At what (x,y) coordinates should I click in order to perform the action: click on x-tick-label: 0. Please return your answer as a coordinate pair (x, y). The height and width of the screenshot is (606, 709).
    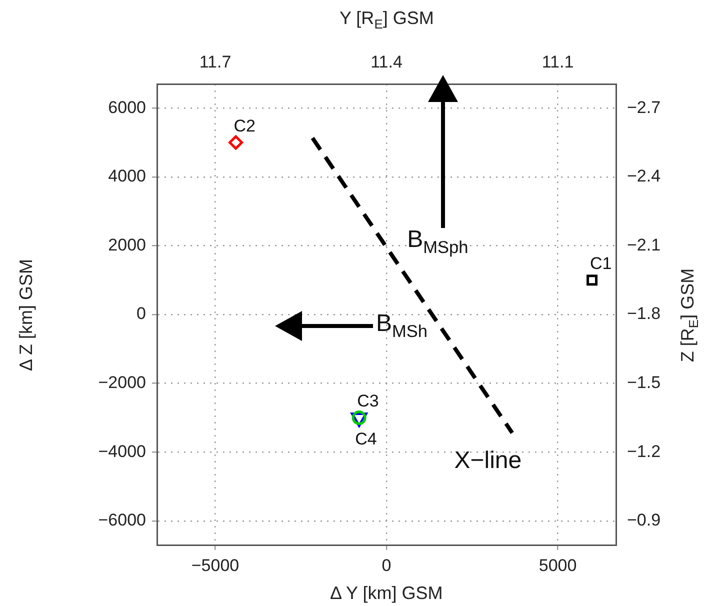
    Looking at the image, I should click on (387, 565).